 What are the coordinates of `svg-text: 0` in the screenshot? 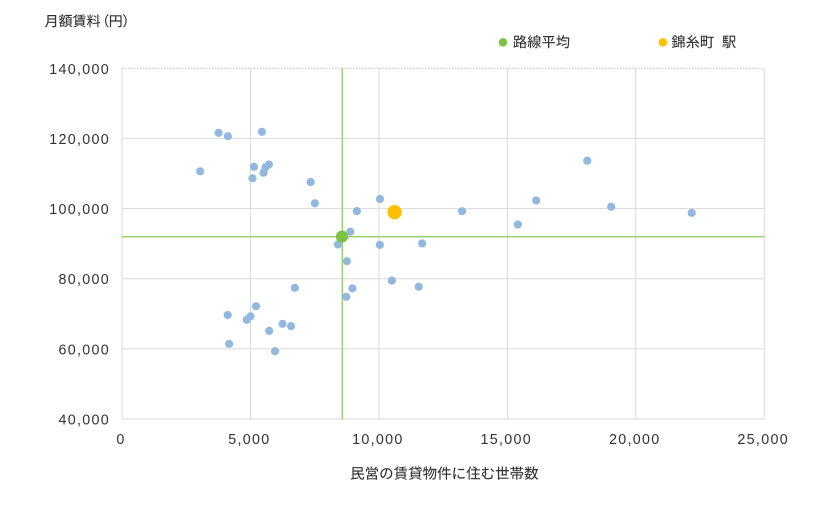 It's located at (120, 440).